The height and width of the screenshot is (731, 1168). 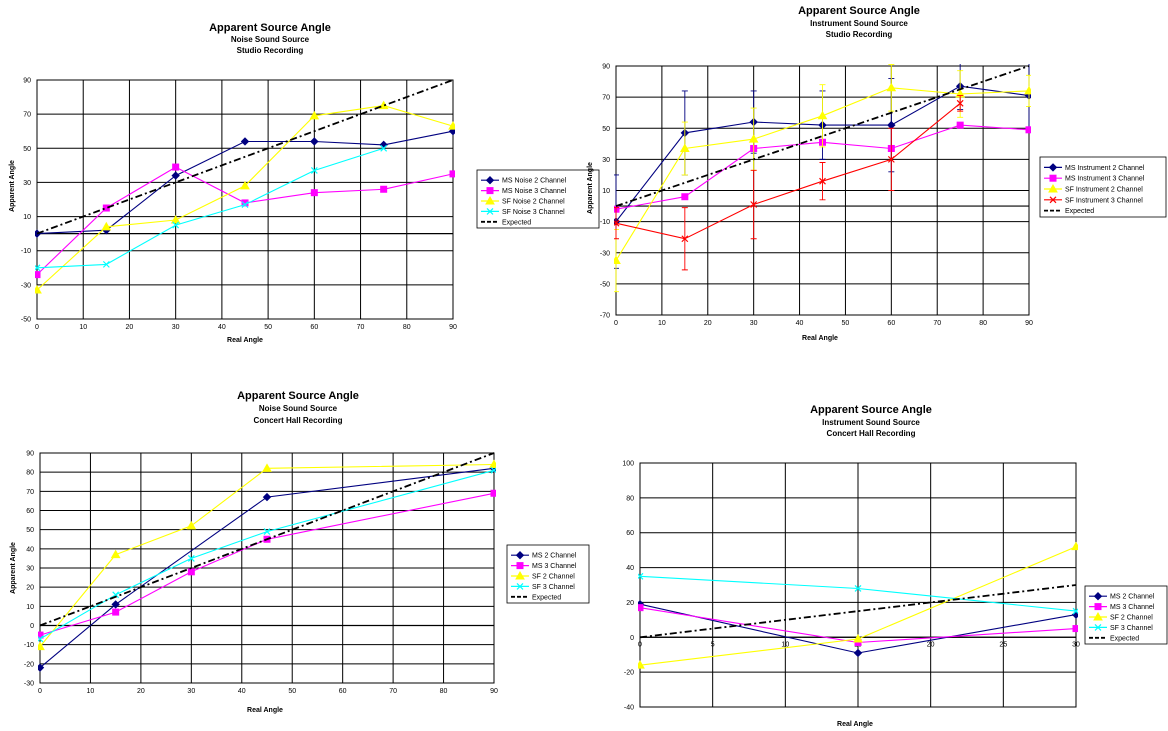 I want to click on legend-label: MS Noise 2 Channel, so click(x=534, y=181).